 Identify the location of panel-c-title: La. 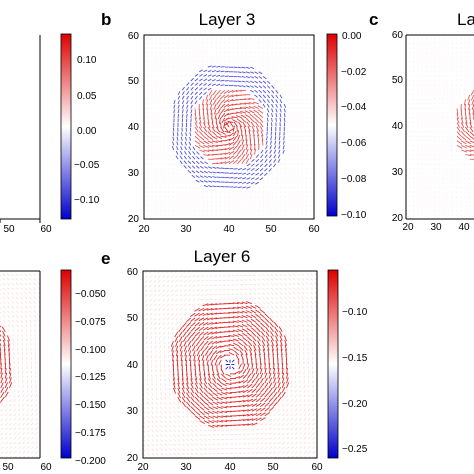
(465, 19).